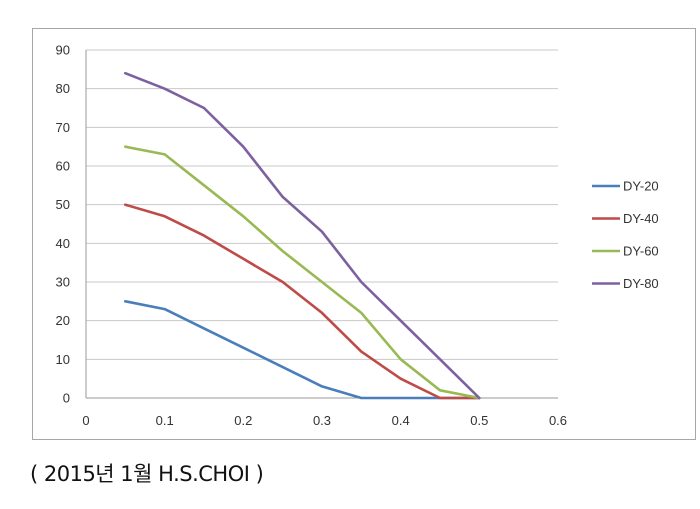 This screenshot has height=509, width=700. Describe the element at coordinates (85, 420) in the screenshot. I see `x-tick-label-0: 0` at that location.